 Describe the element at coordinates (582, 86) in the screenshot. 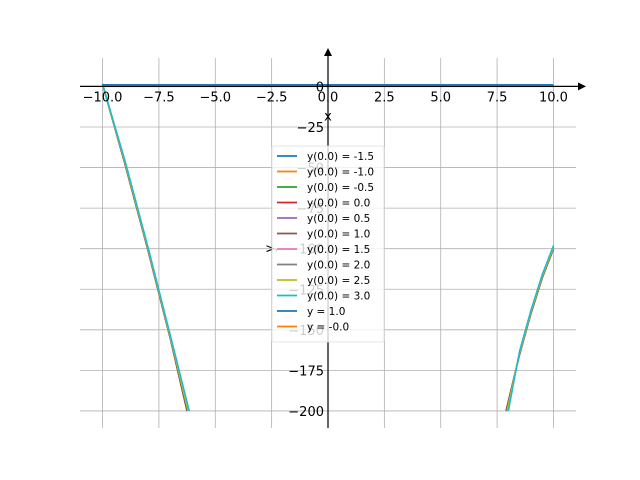

I see `x-axis-arrowhead` at that location.